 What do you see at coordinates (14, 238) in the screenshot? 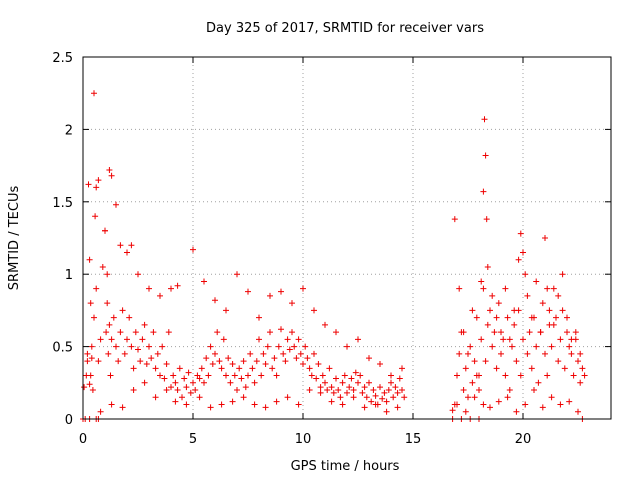
I see `y-axis-label: SRMTID / TECUs` at bounding box center [14, 238].